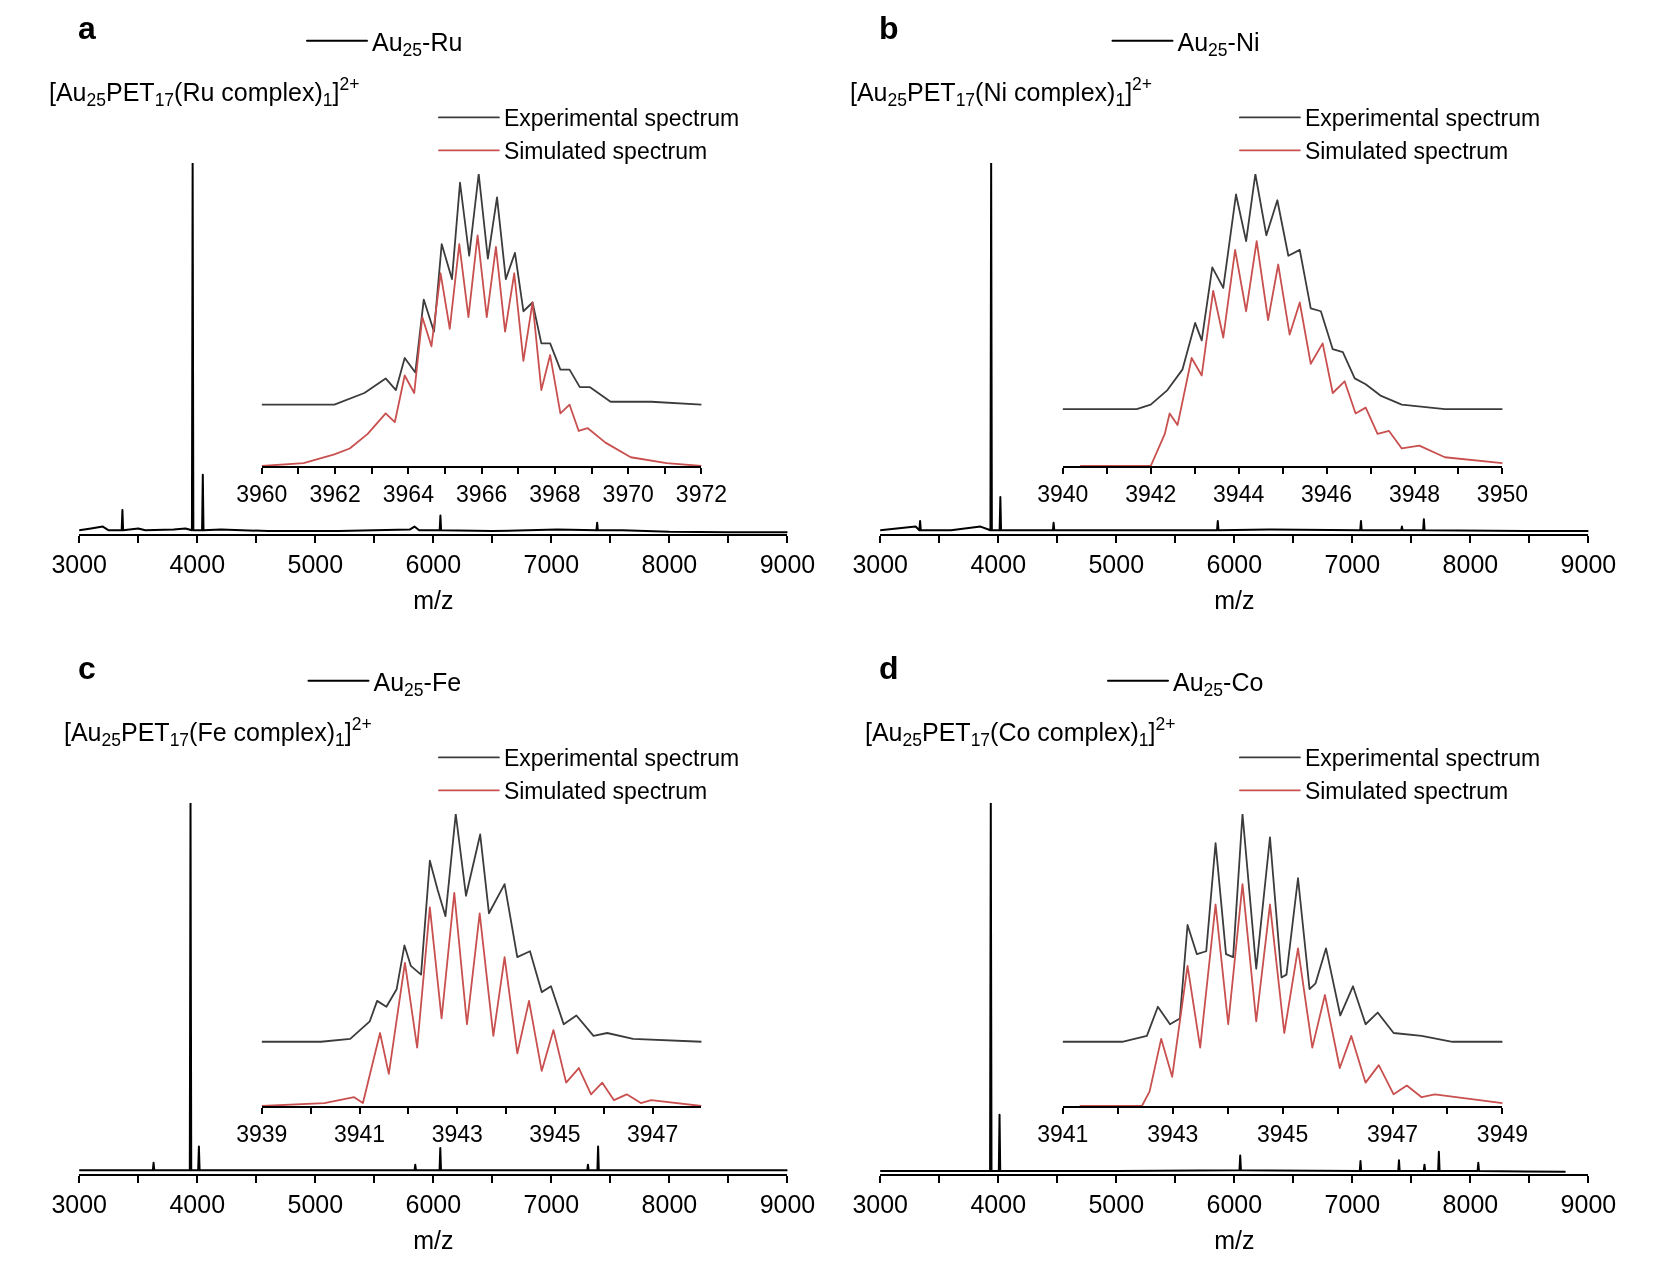  What do you see at coordinates (1326, 493) in the screenshot?
I see `x-tick-label: 3946` at bounding box center [1326, 493].